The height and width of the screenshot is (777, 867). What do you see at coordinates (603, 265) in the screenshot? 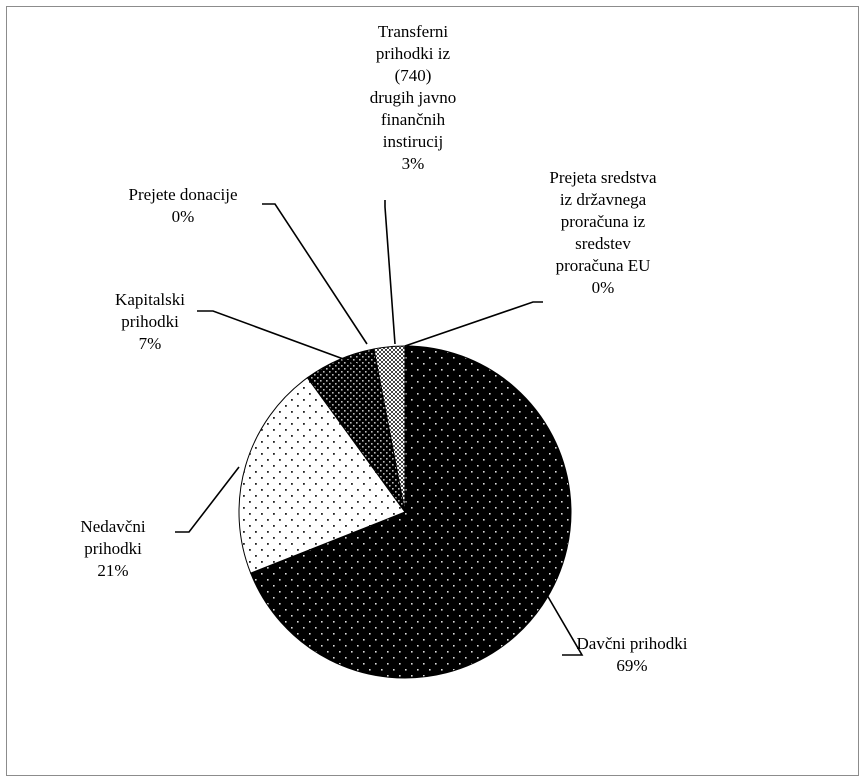
I see `data-label-eu-line5: proračuna EU` at bounding box center [603, 265].